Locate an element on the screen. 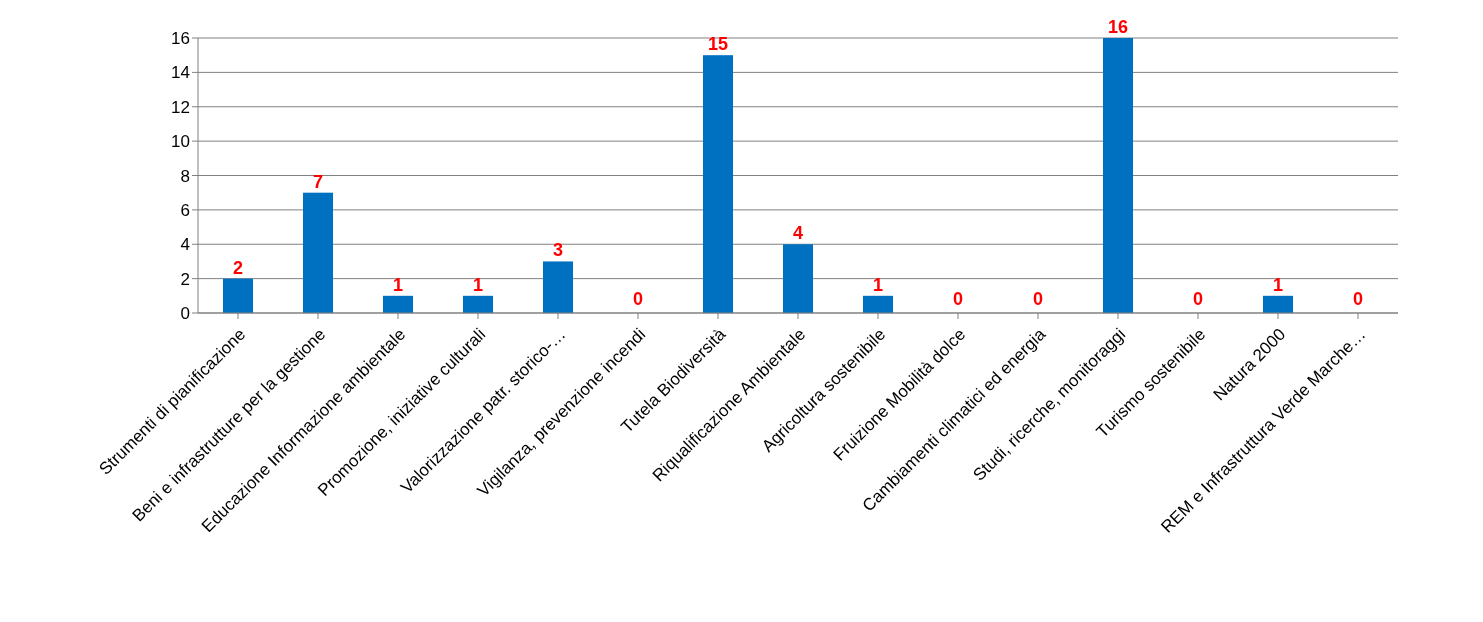 Image resolution: width=1483 pixels, height=622 pixels. y-tick-label: 6 is located at coordinates (185, 210).